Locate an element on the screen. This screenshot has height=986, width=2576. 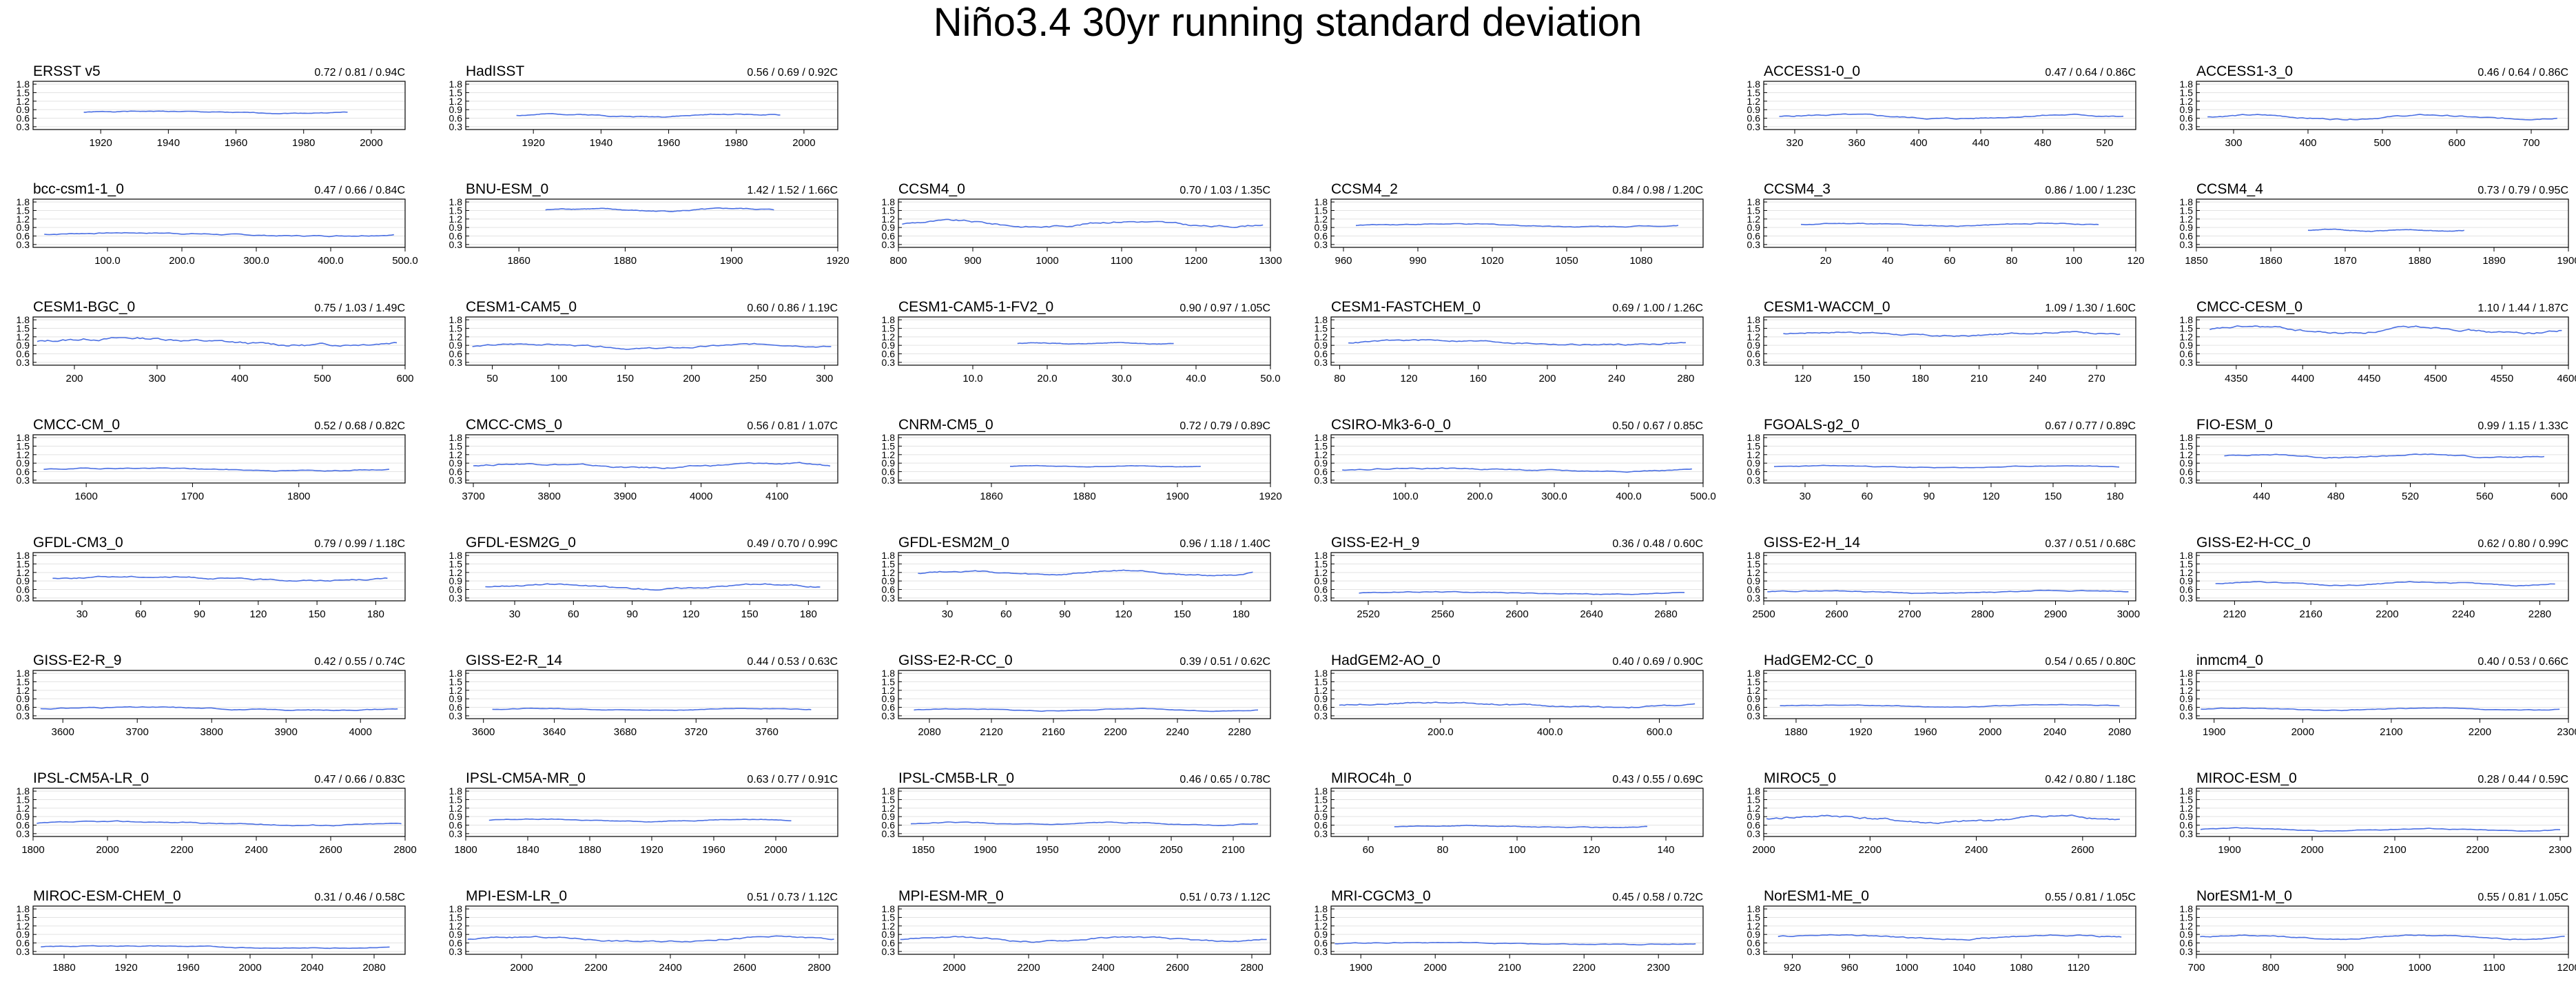
x-tick-label: 120 is located at coordinates (1123, 614).